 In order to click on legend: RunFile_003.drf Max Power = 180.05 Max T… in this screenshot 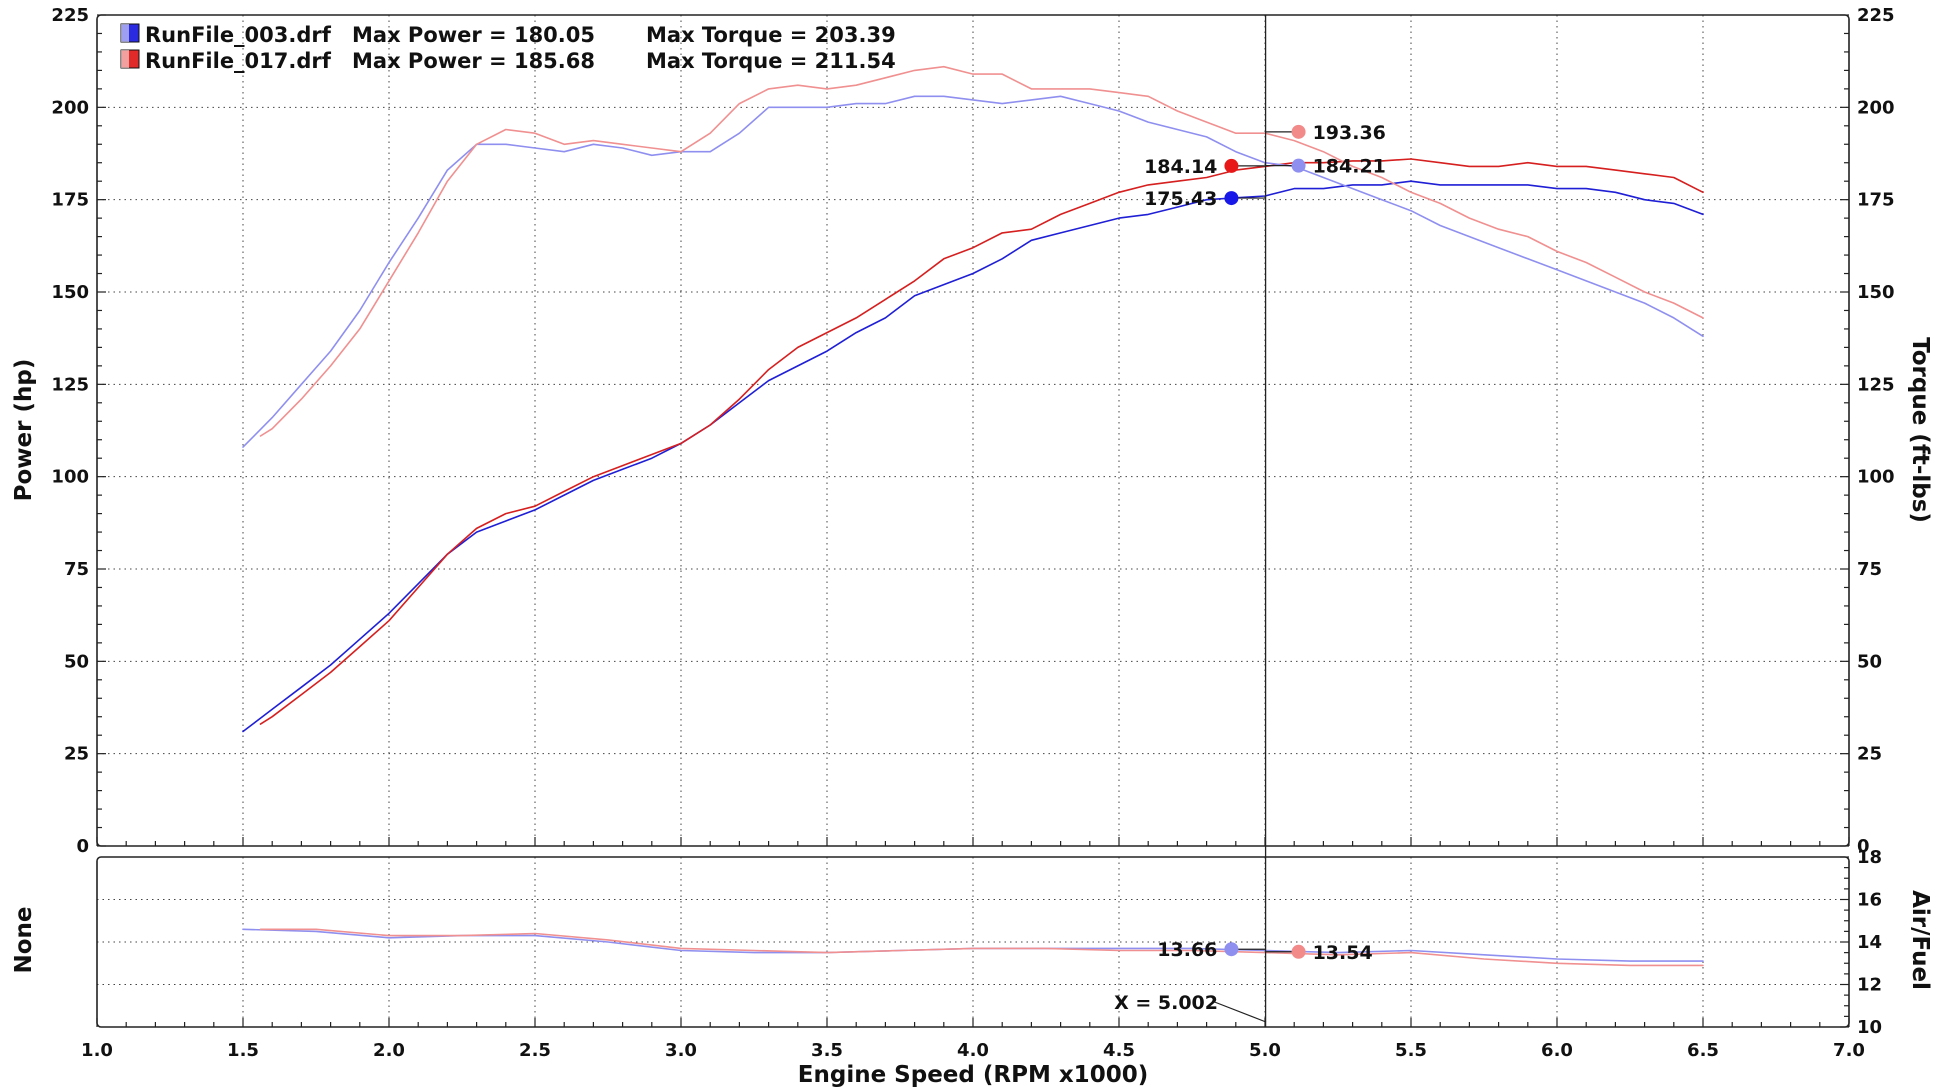, I will do `click(508, 48)`.